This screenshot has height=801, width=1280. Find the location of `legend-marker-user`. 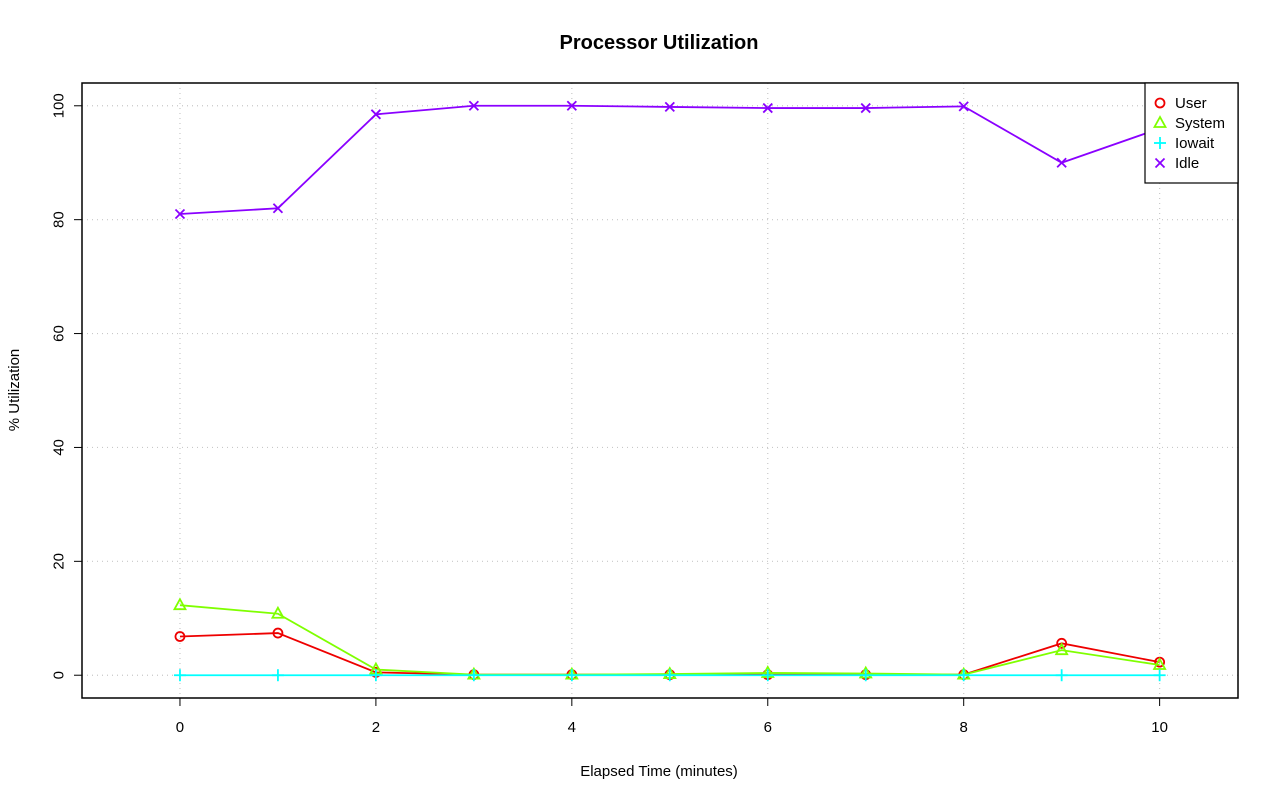

legend-marker-user is located at coordinates (1160, 103).